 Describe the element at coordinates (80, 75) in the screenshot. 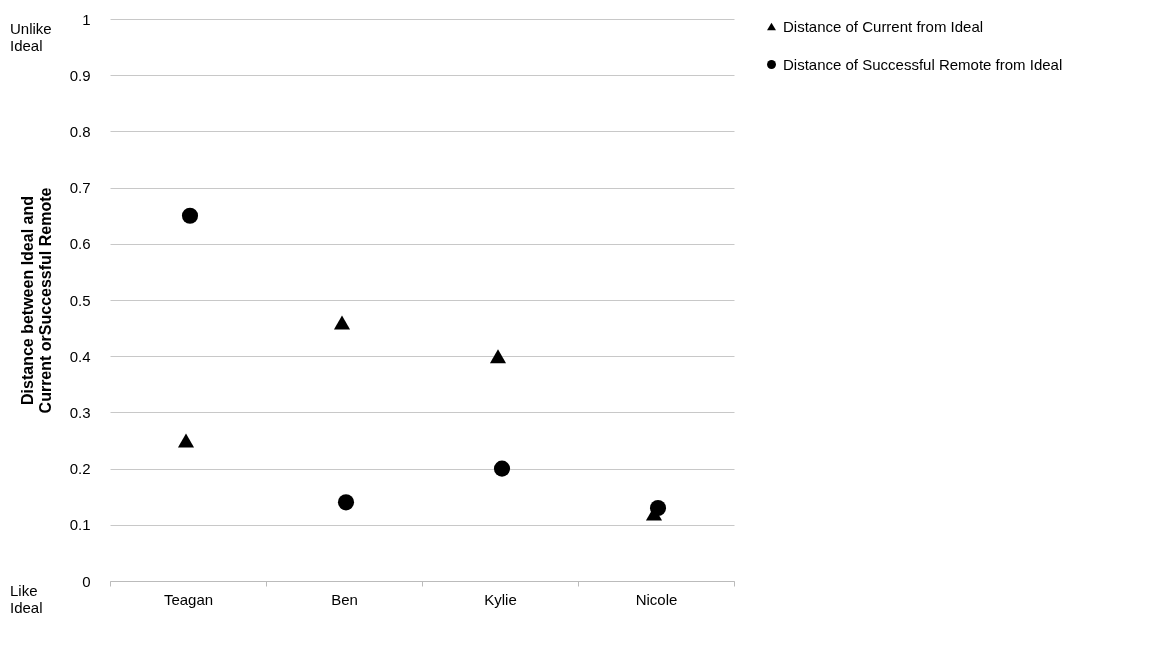

I see `y-tick-label: 0.9` at that location.